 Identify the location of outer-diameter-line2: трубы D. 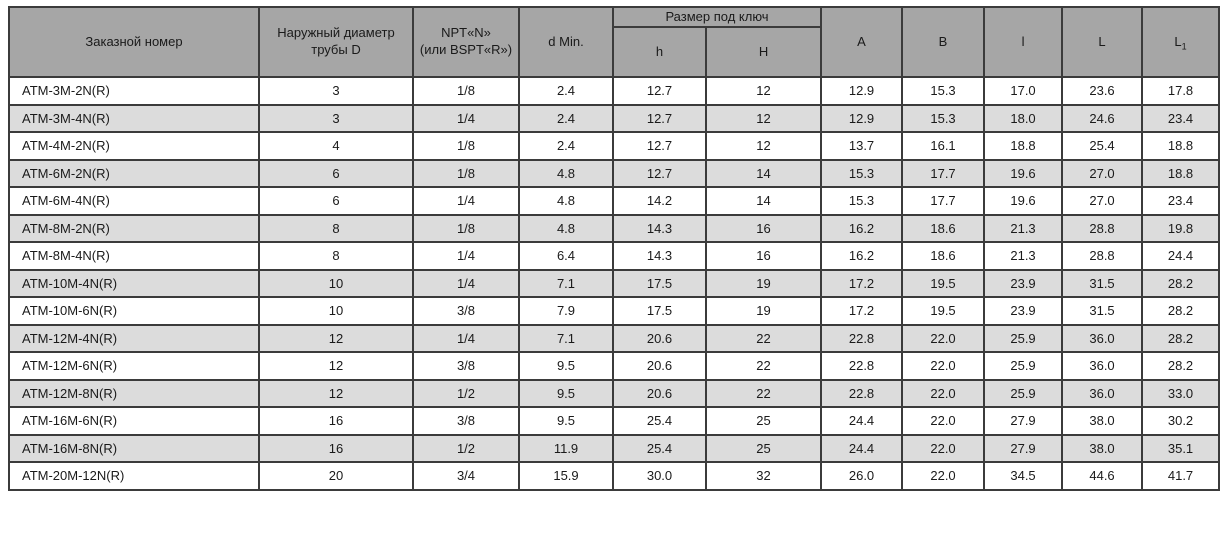
(336, 49).